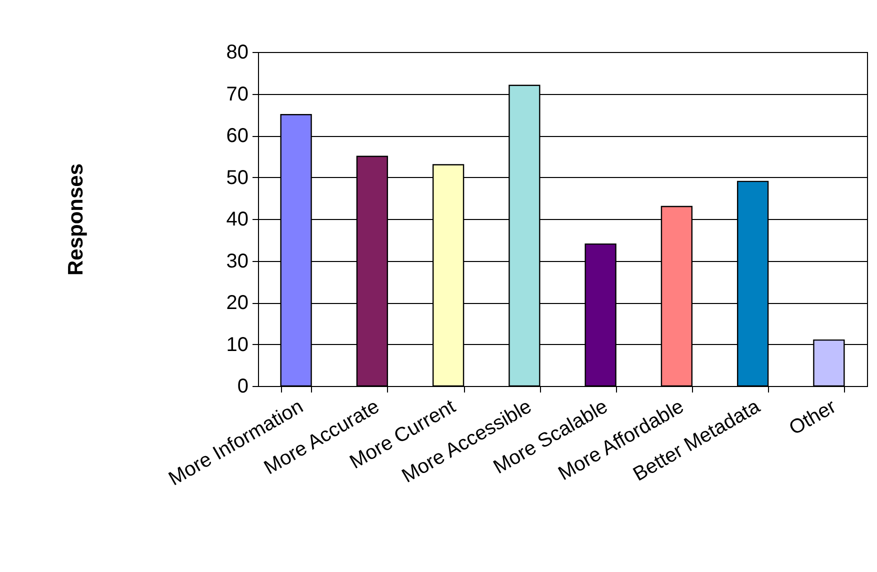 The width and height of the screenshot is (877, 572). What do you see at coordinates (242, 387) in the screenshot?
I see `y-tick-label: 0` at bounding box center [242, 387].